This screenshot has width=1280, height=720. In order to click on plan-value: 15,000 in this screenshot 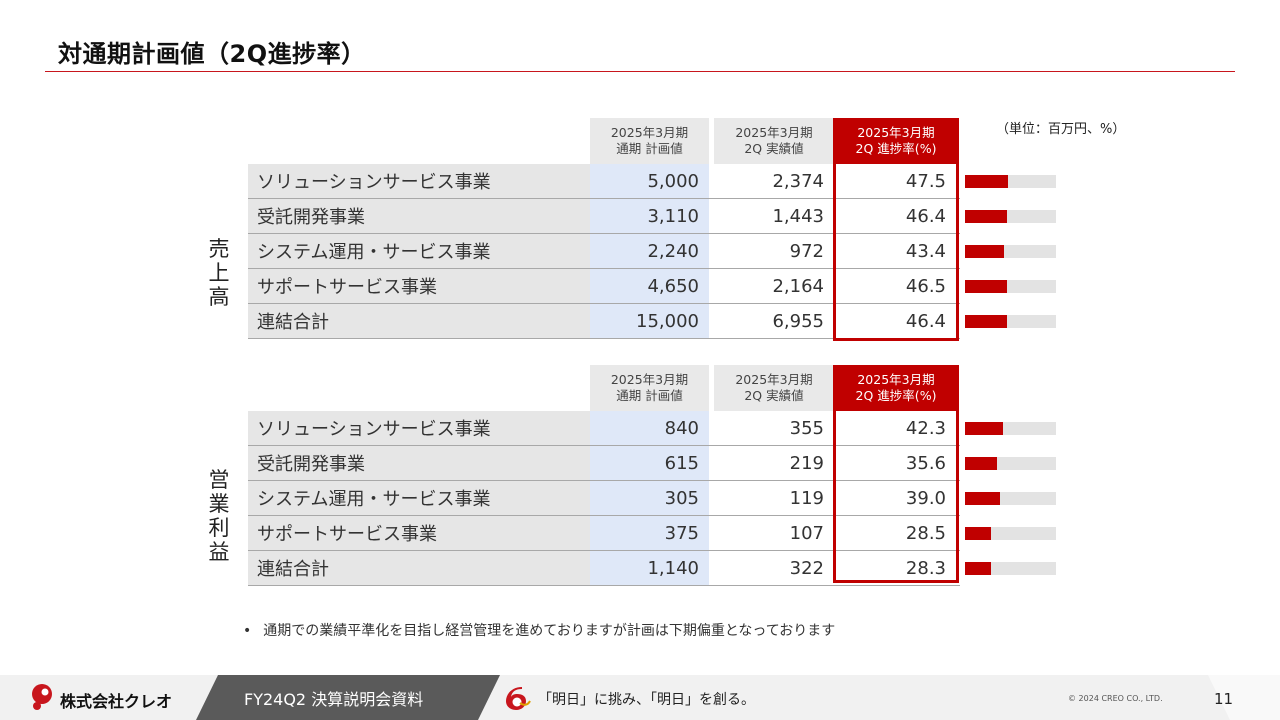, I will do `click(649, 321)`.